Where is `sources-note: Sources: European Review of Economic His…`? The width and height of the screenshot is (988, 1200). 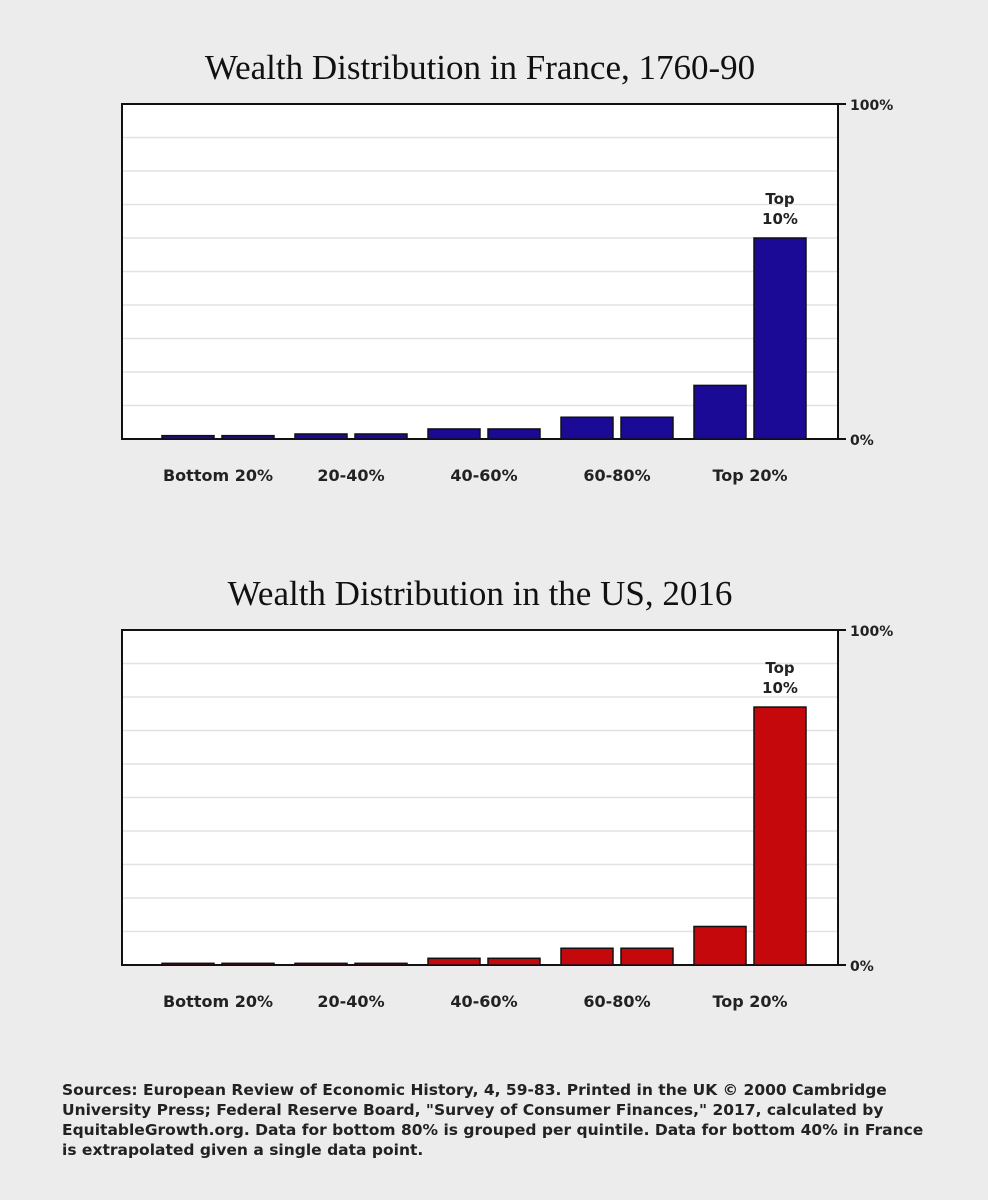 sources-note: Sources: European Review of Economic His… is located at coordinates (493, 1120).